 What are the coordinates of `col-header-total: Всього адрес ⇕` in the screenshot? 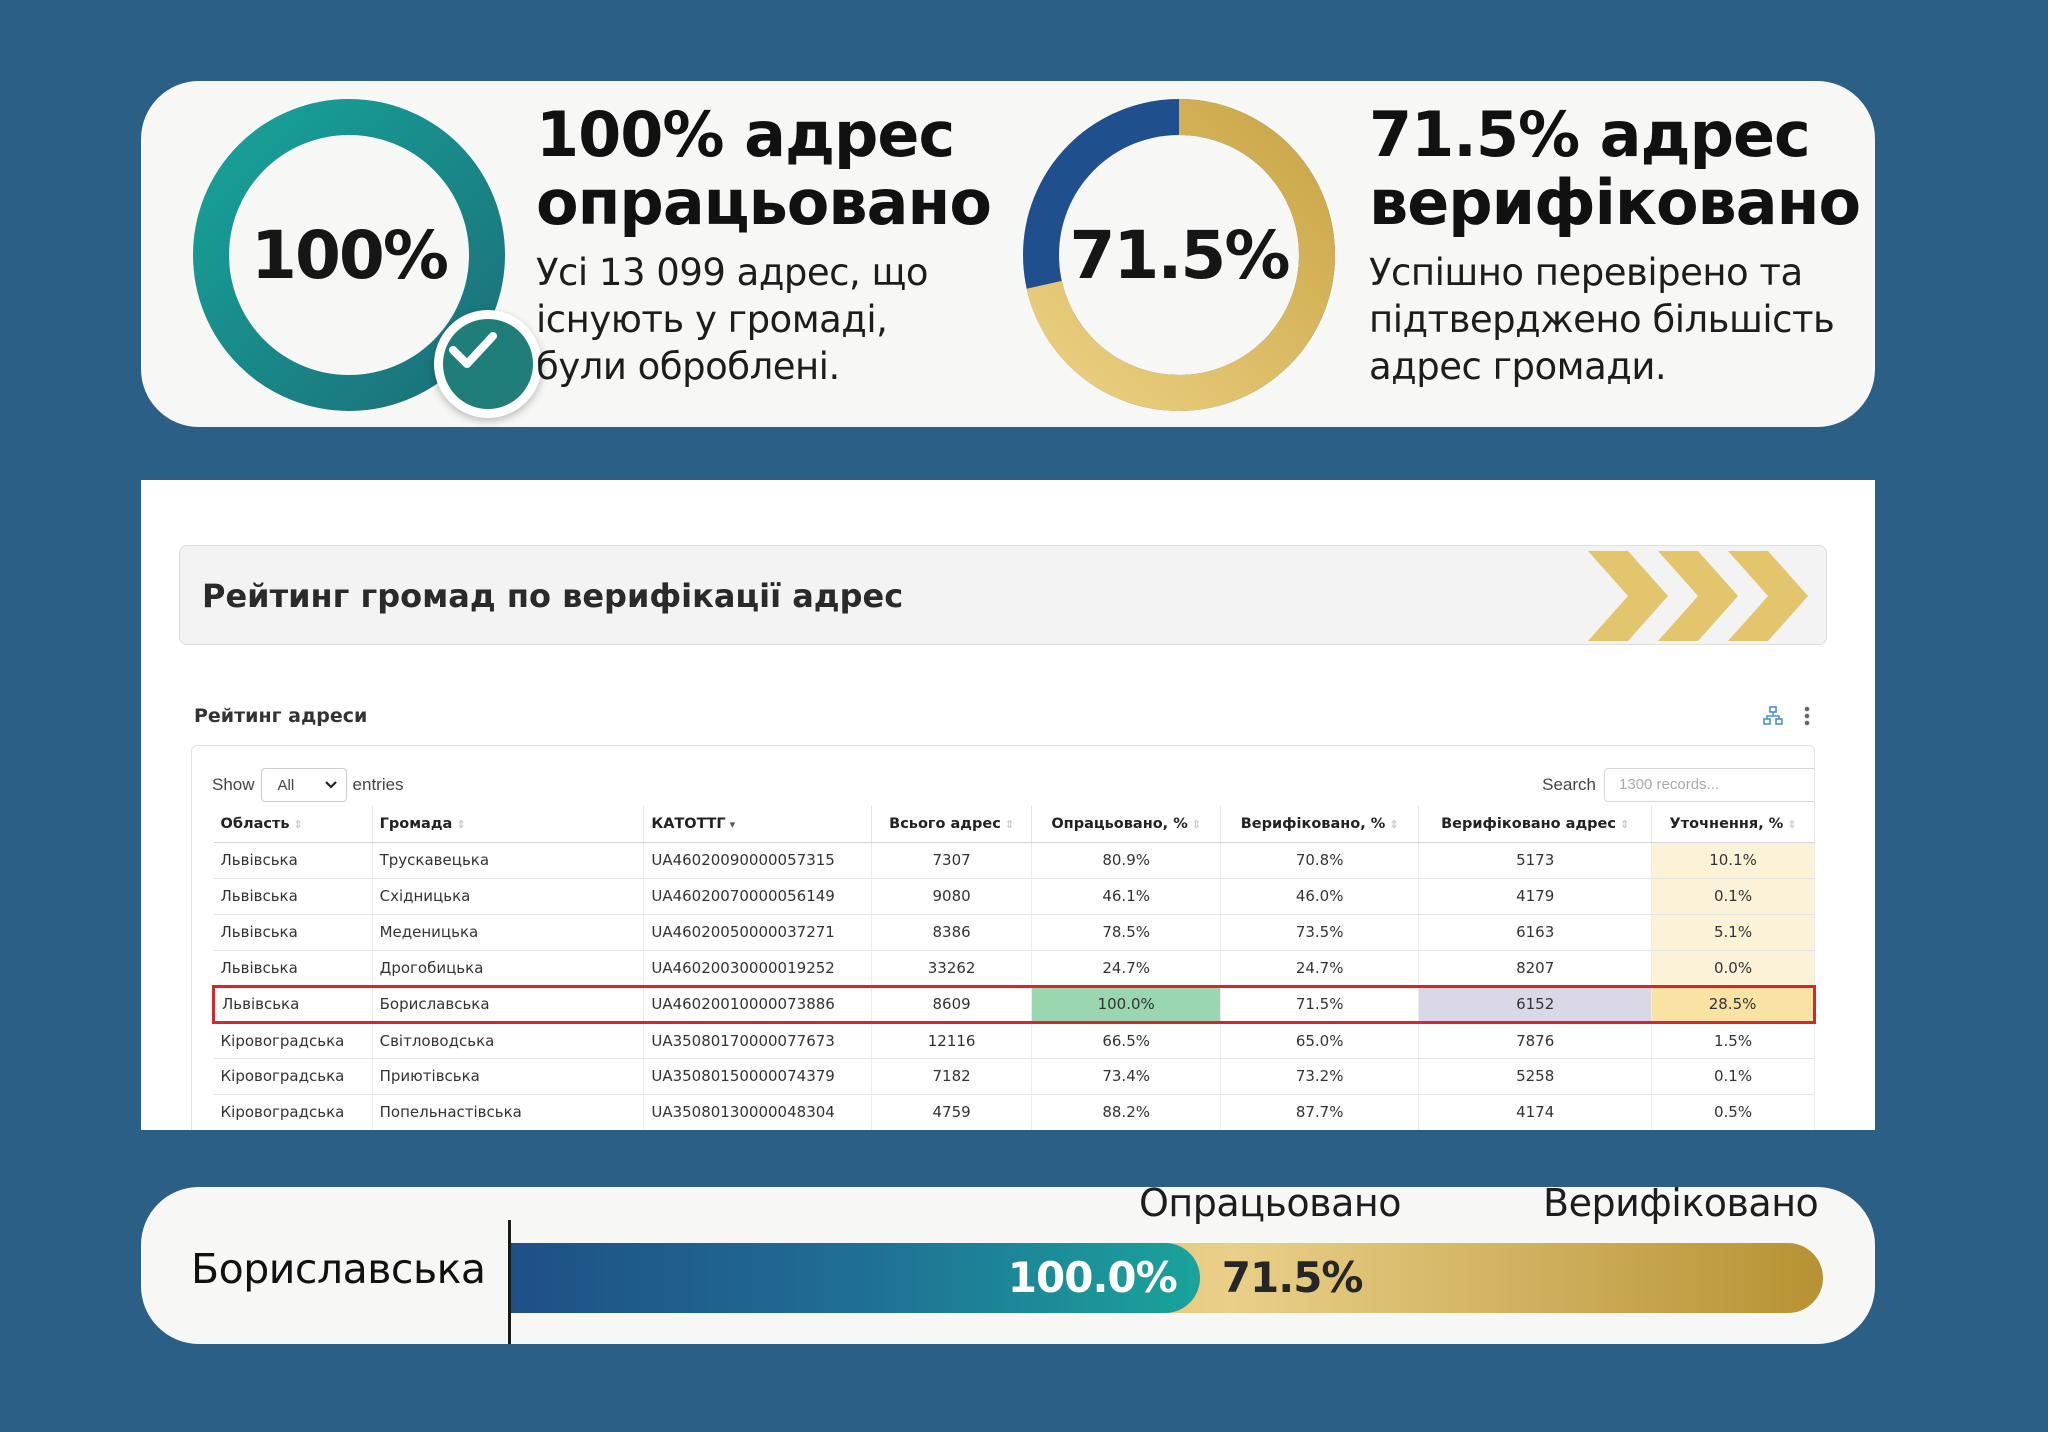 It's located at (952, 824).